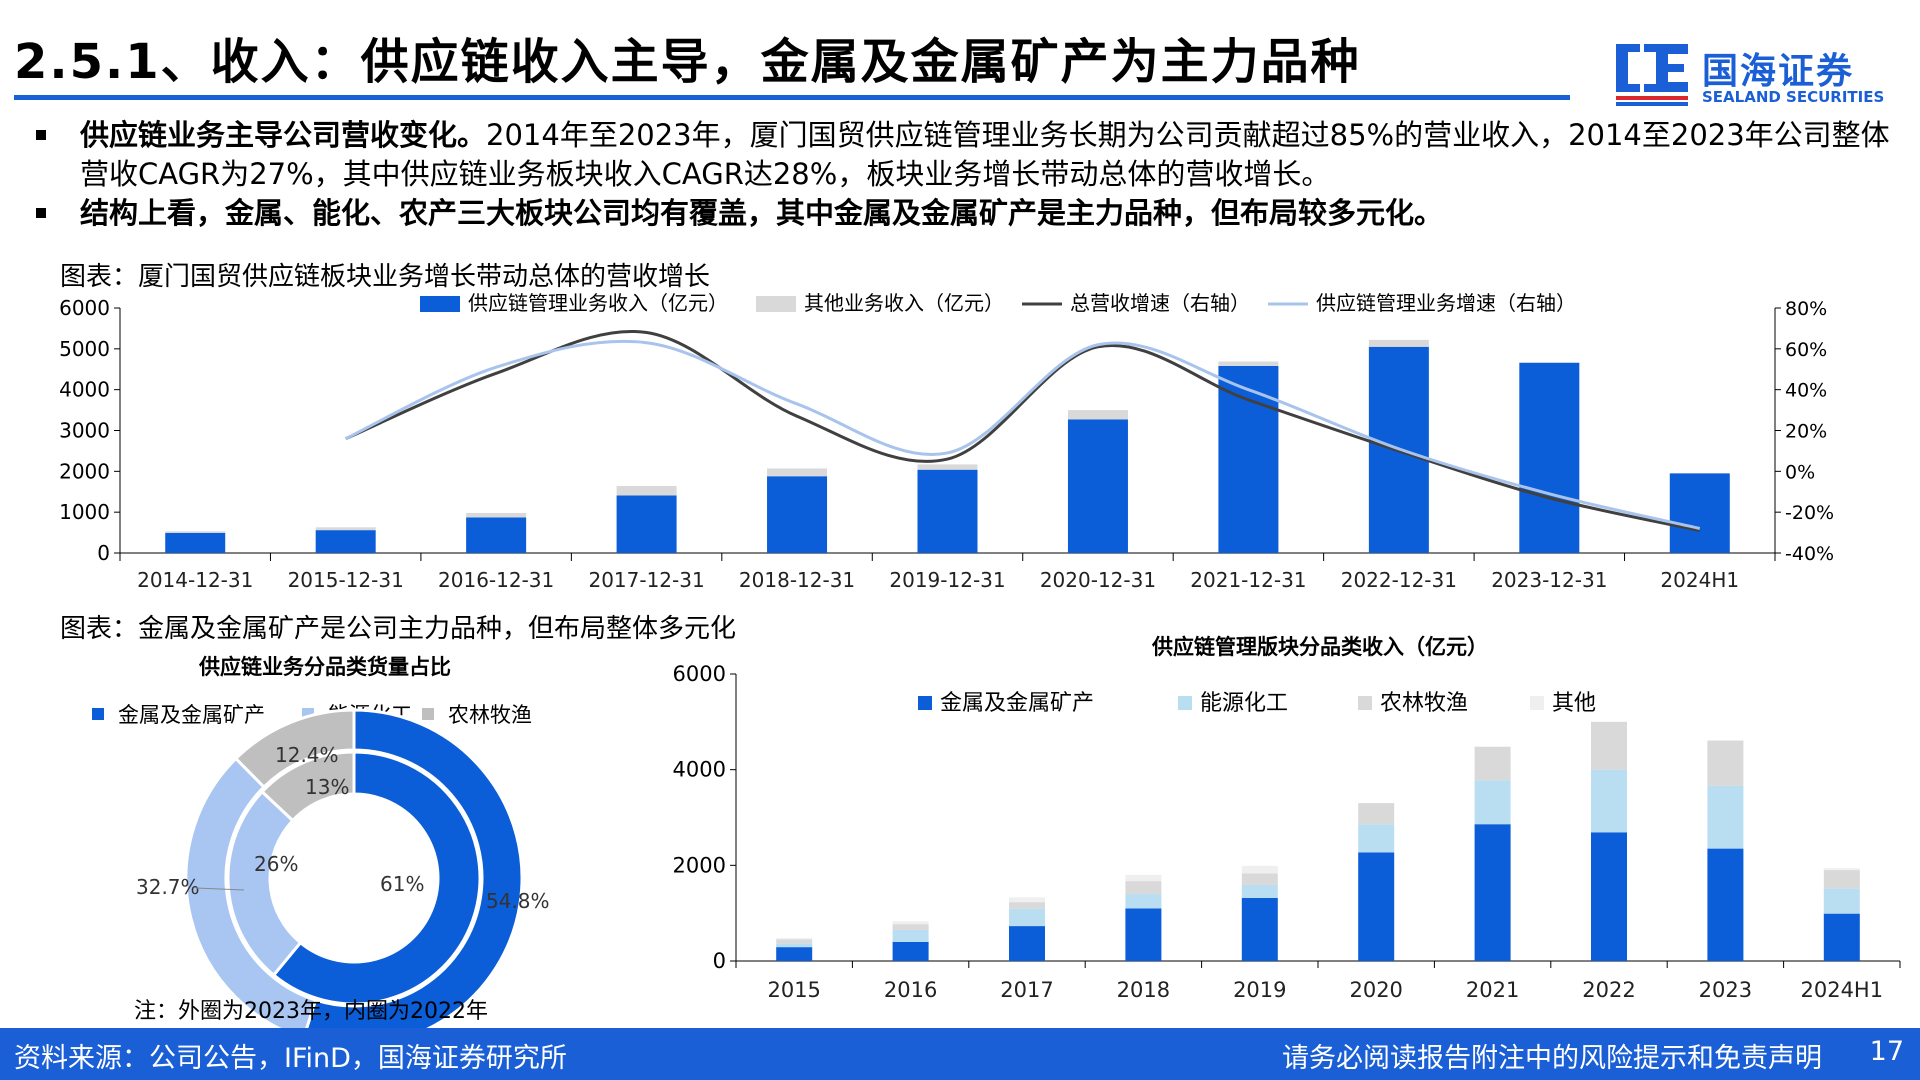  I want to click on y2-tick-label: 20%, so click(1806, 432).